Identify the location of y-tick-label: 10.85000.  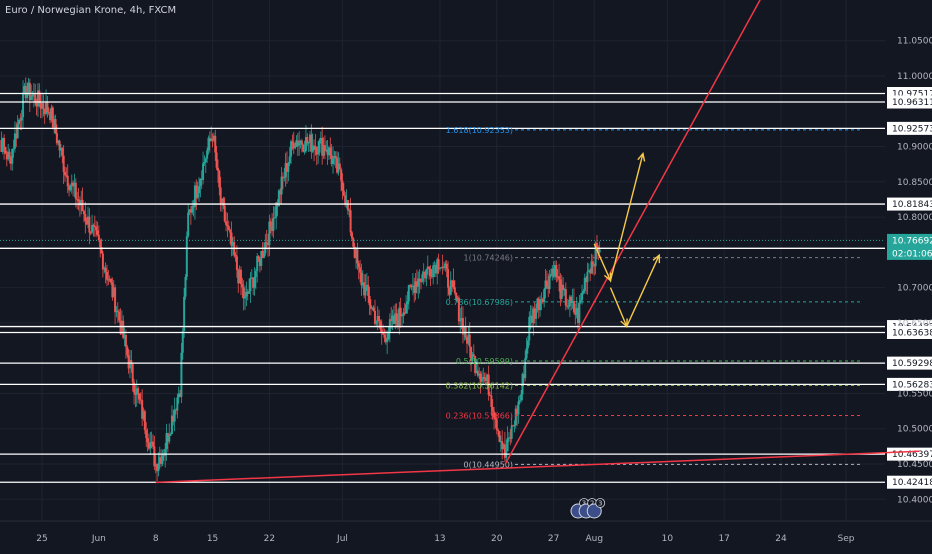
(914, 183).